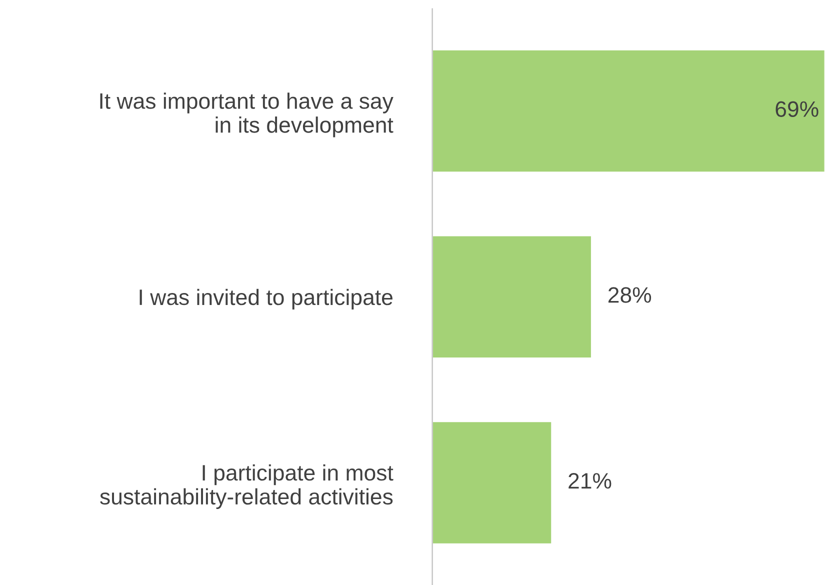 This screenshot has height=585, width=825. I want to click on data-label: 21%, so click(590, 480).